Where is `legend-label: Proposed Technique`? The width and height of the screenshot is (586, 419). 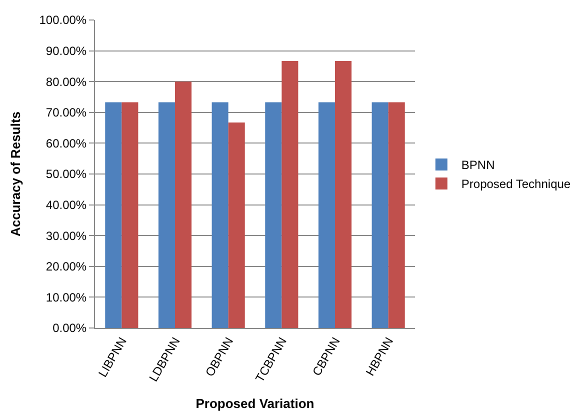
legend-label: Proposed Technique is located at coordinates (516, 184).